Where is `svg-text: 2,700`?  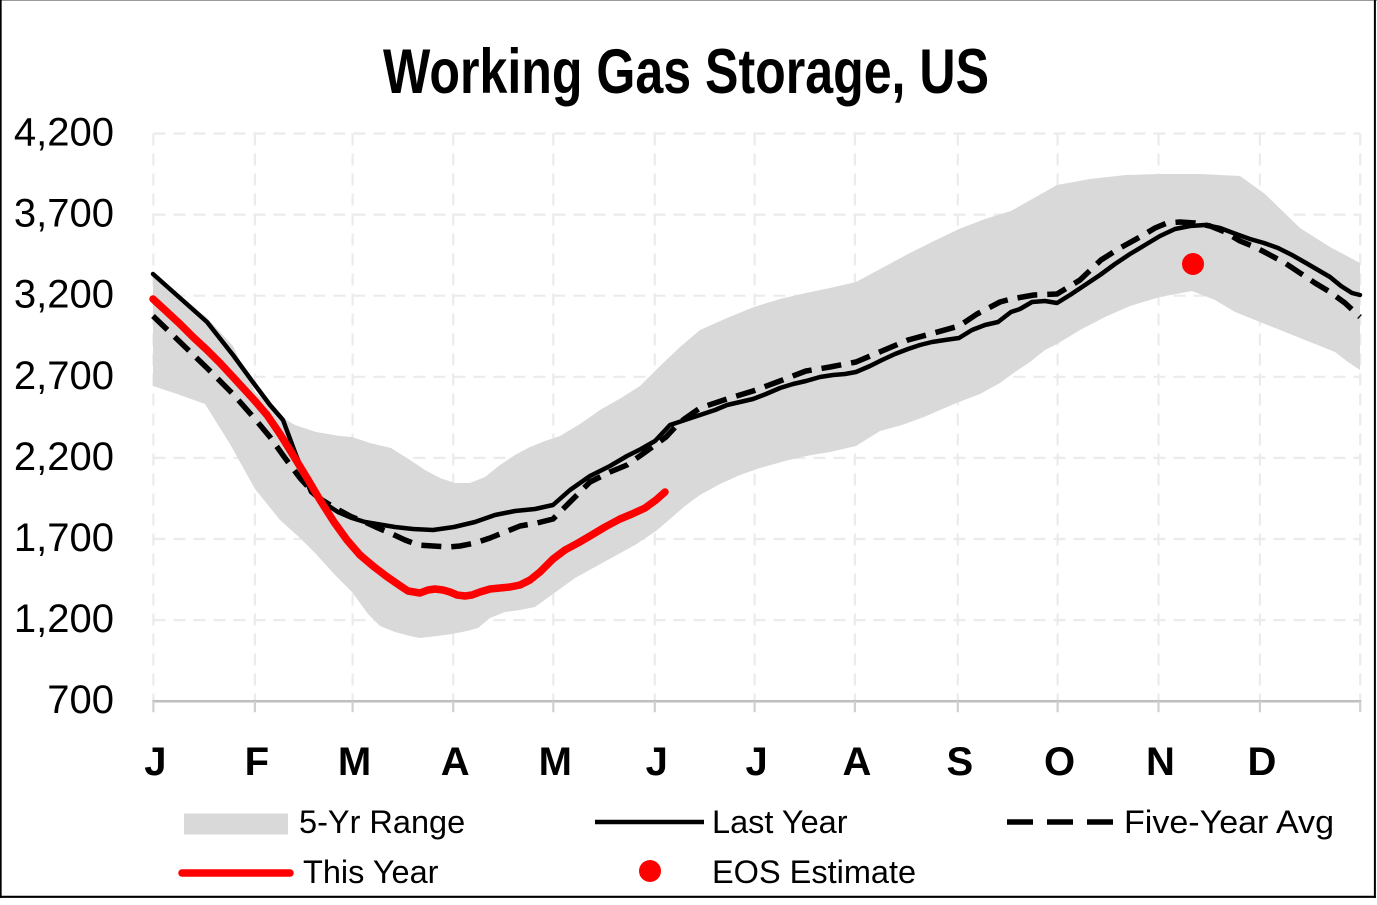 svg-text: 2,700 is located at coordinates (64, 376).